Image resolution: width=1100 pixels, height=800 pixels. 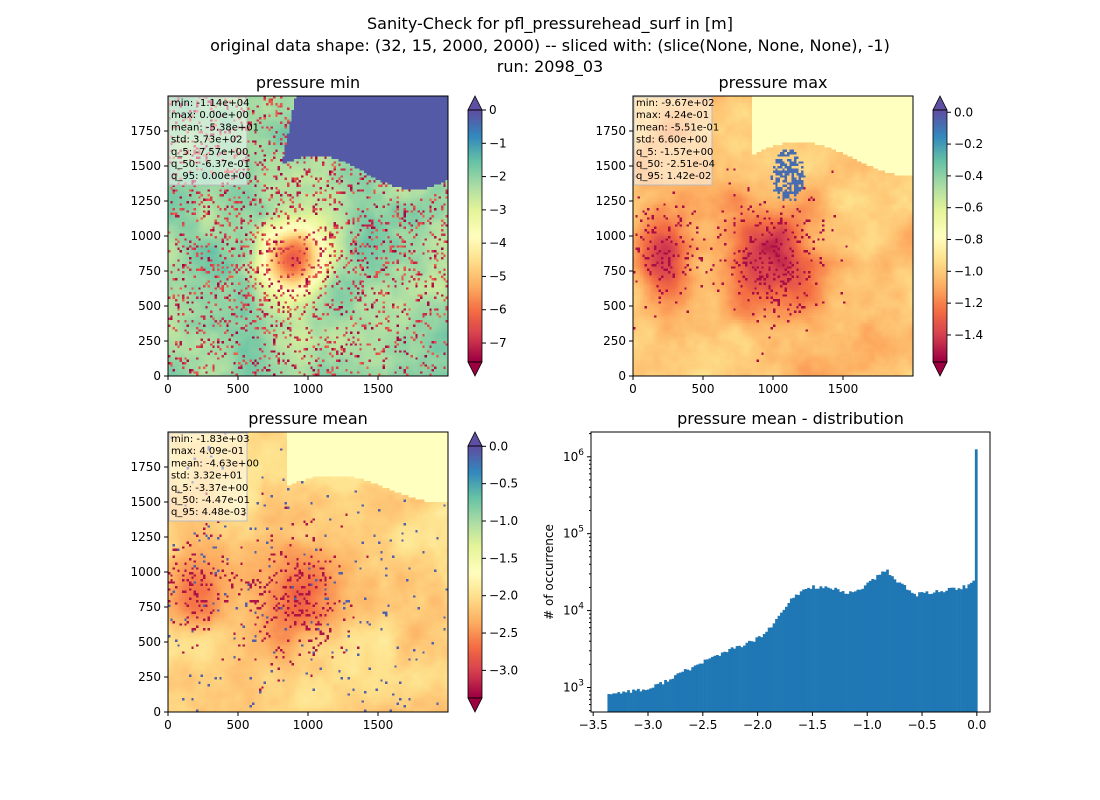 I want to click on y-tick-label: 10³, so click(x=573, y=686).